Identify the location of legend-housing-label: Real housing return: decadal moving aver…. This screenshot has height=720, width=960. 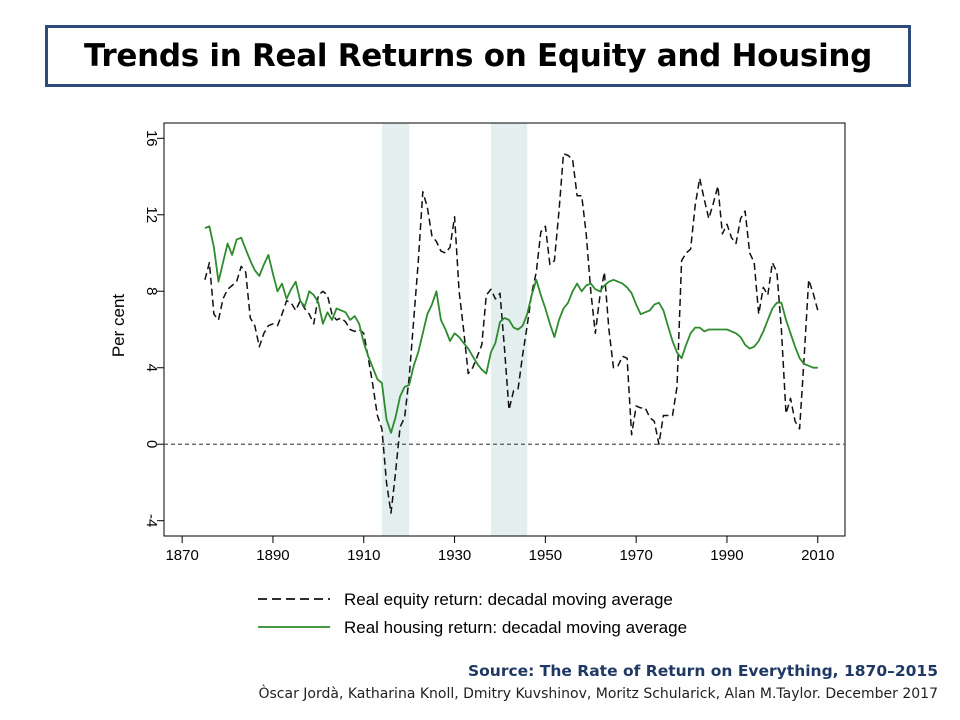
(515, 627).